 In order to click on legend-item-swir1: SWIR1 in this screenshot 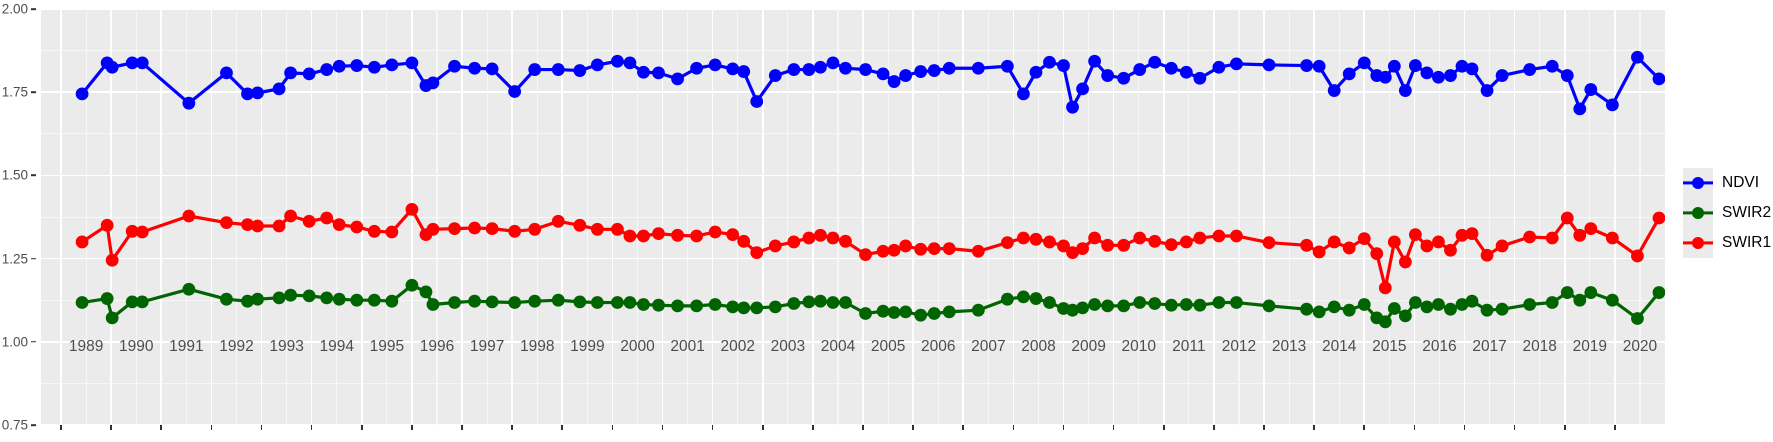, I will do `click(1727, 243)`.